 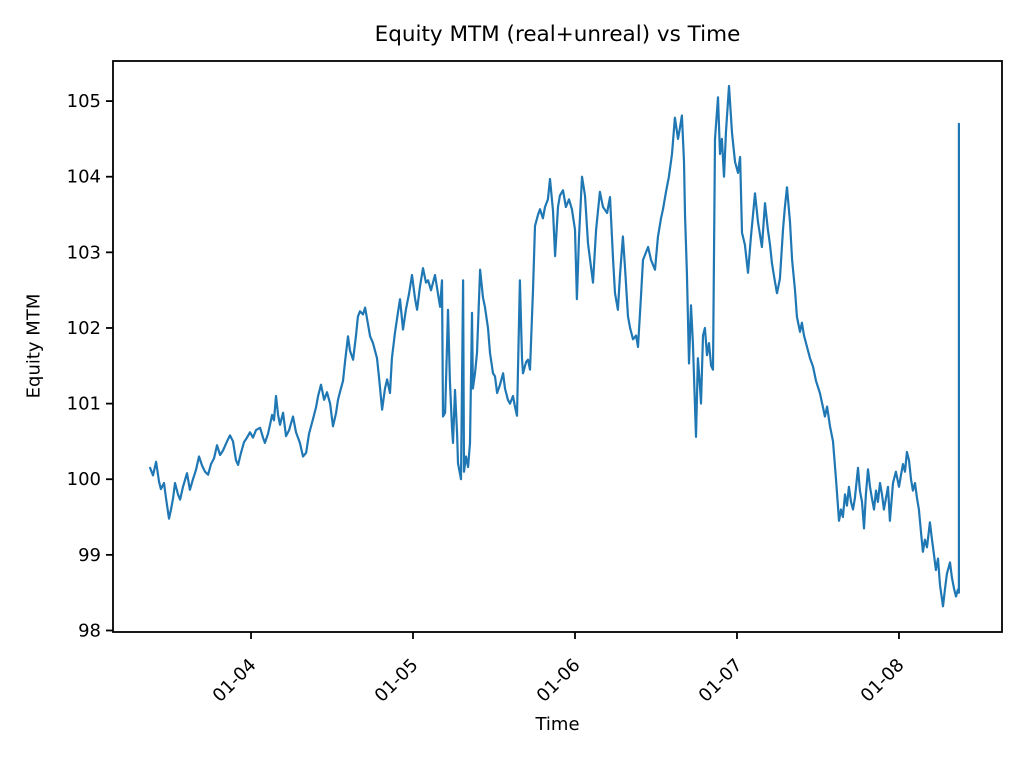 I want to click on x-tick-label: 01-06, so click(x=559, y=681).